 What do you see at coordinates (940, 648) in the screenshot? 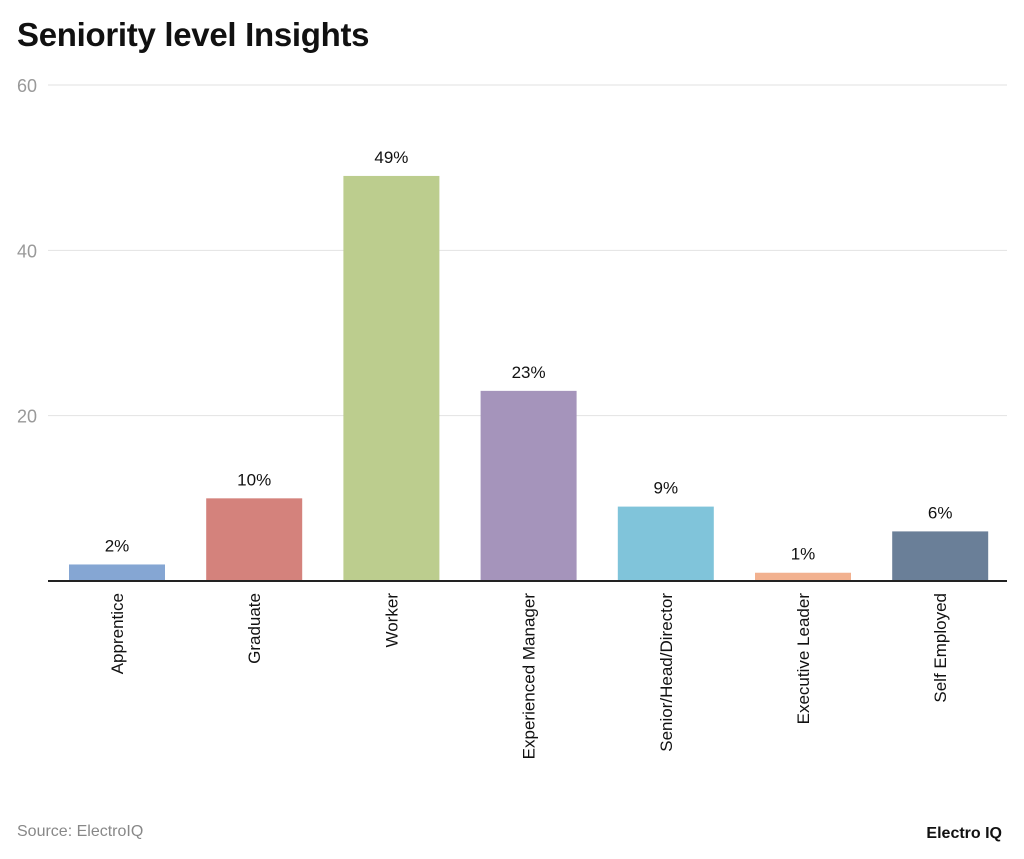
I see `x-tick-label: Self Employed` at bounding box center [940, 648].